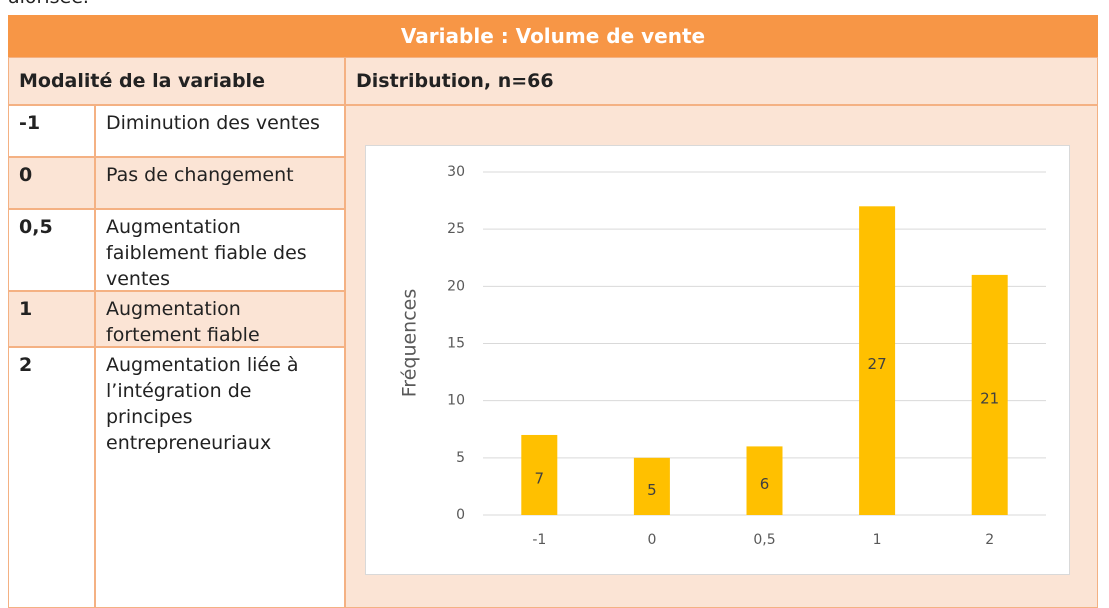 The image size is (1109, 608). Describe the element at coordinates (540, 478) in the screenshot. I see `data-label: 7` at that location.